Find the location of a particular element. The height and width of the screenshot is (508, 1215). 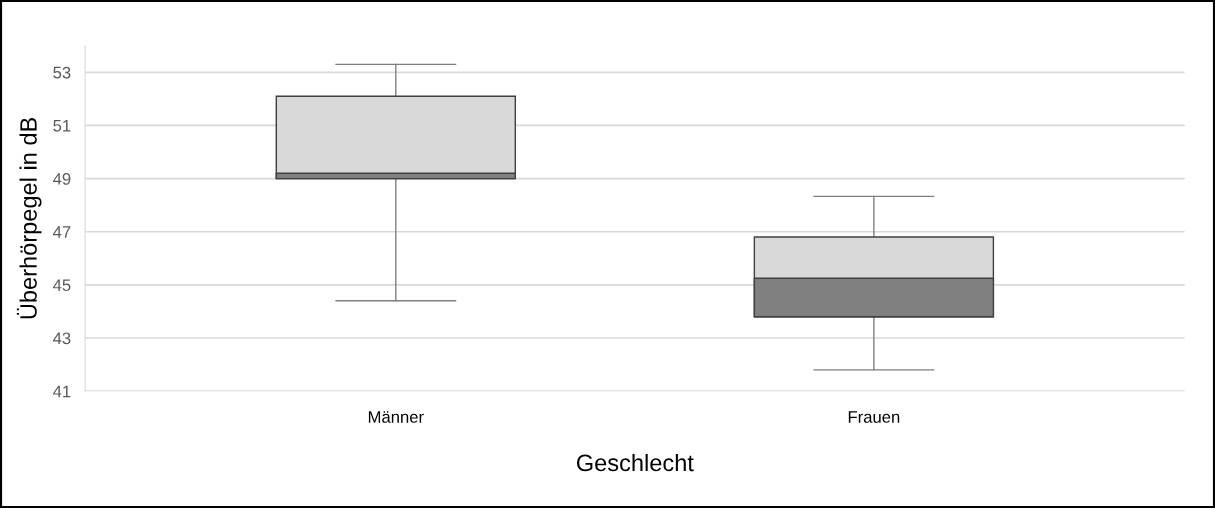

y-tick-label: 53 is located at coordinates (62, 72).